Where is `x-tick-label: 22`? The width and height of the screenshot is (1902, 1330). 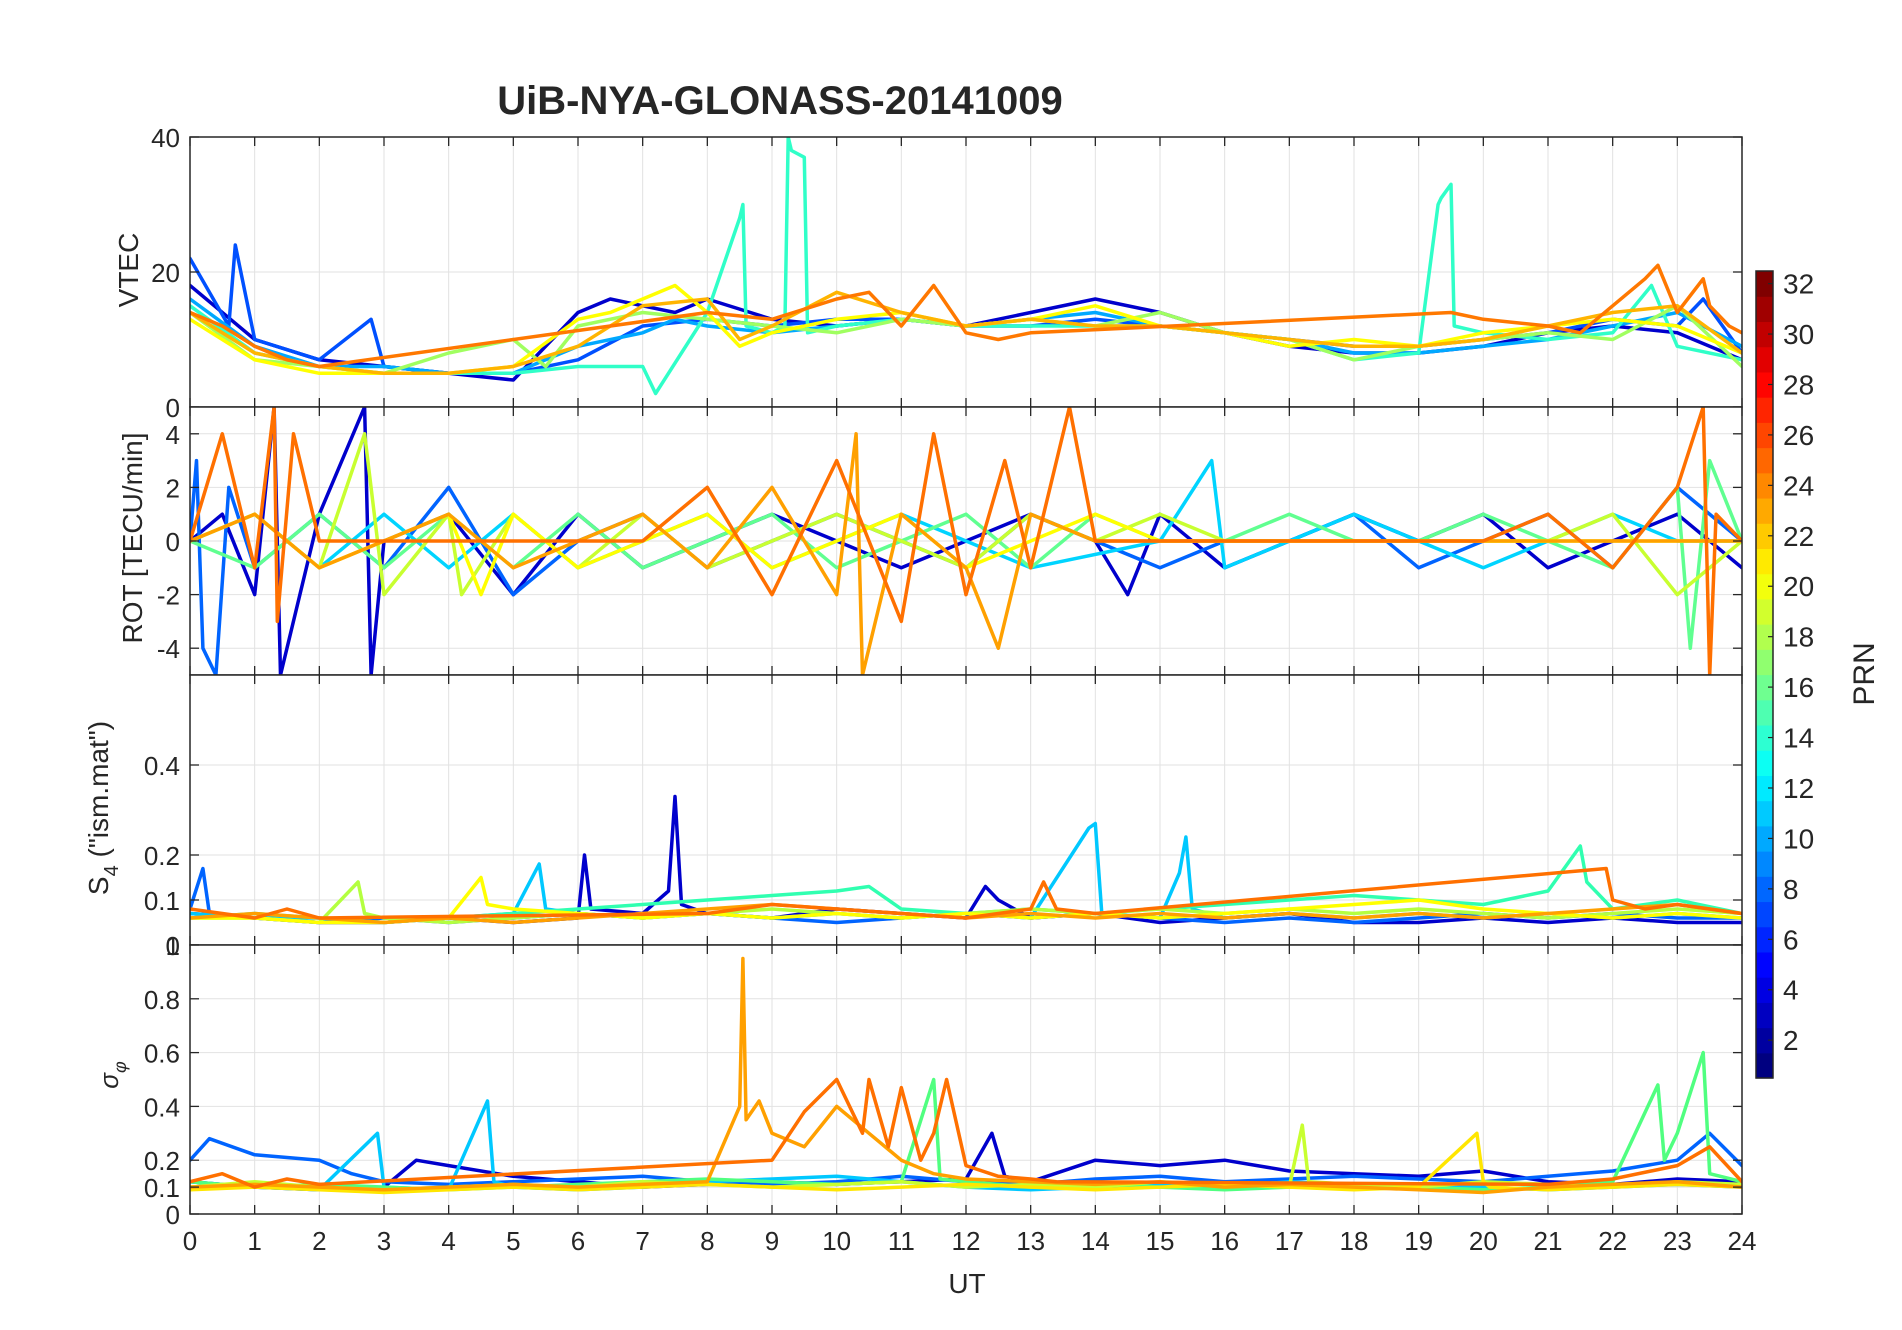
x-tick-label: 22 is located at coordinates (1612, 1241).